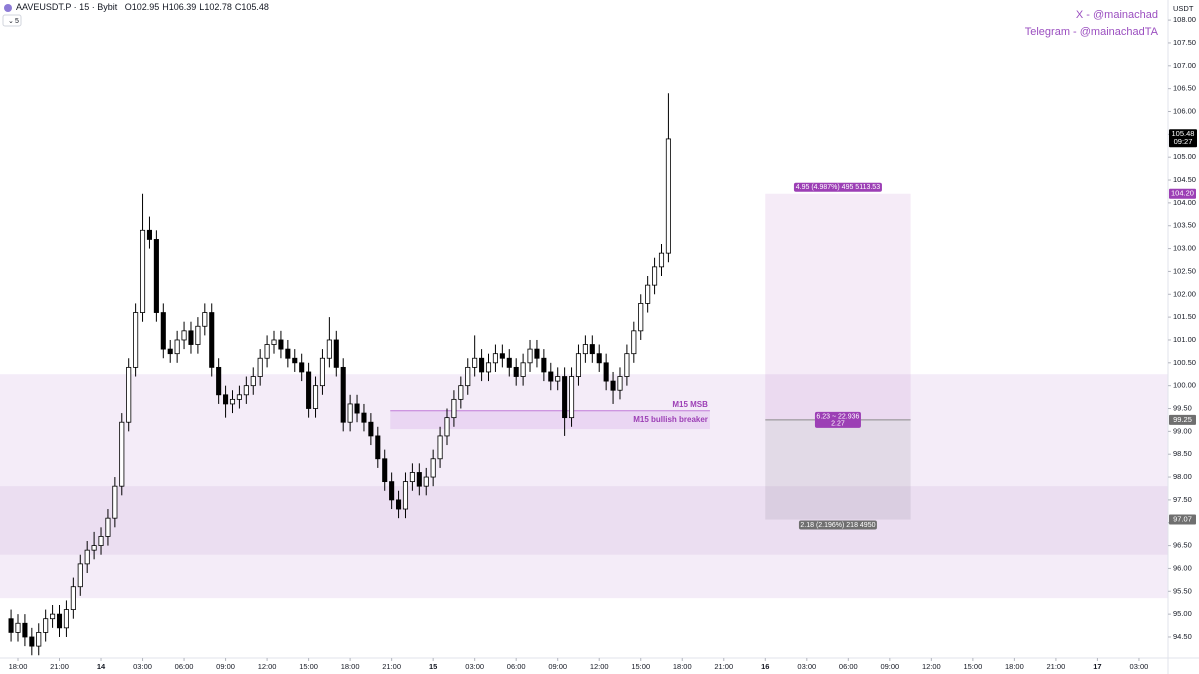 Image resolution: width=1199 pixels, height=674 pixels. Describe the element at coordinates (1184, 179) in the screenshot. I see `y-tick-label: 104.50` at that location.